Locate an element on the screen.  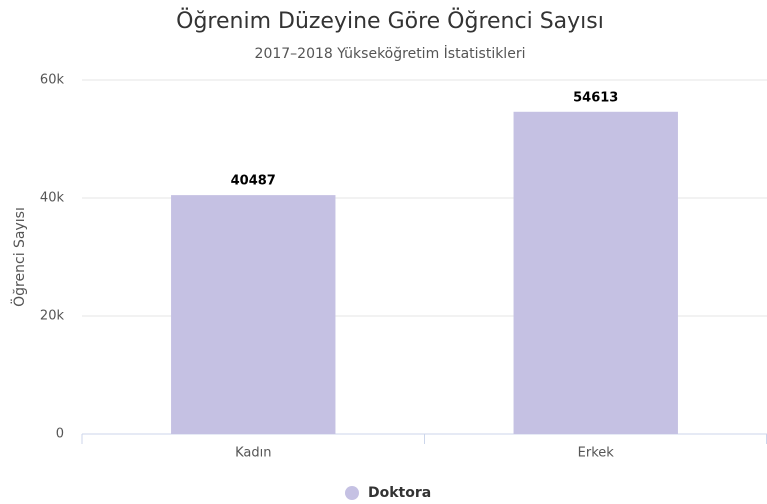
y-tick-label: 20k is located at coordinates (52, 316).